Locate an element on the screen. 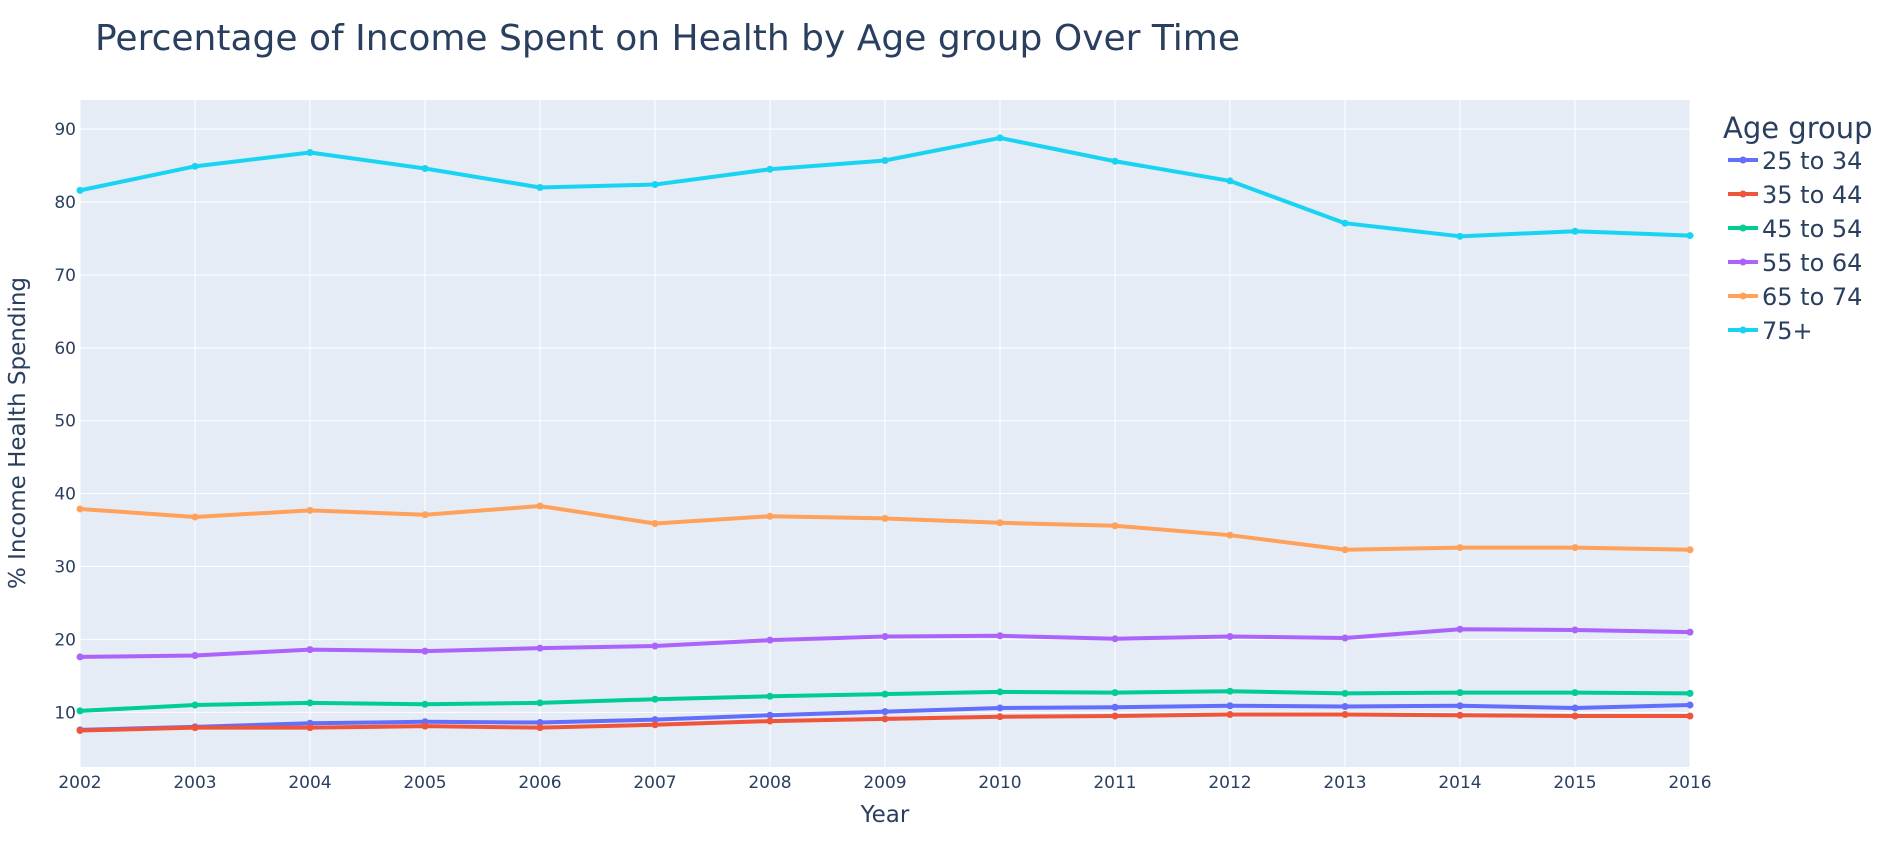 The width and height of the screenshot is (1887, 847). data-point-55-to-64-2010 is located at coordinates (1000, 636).